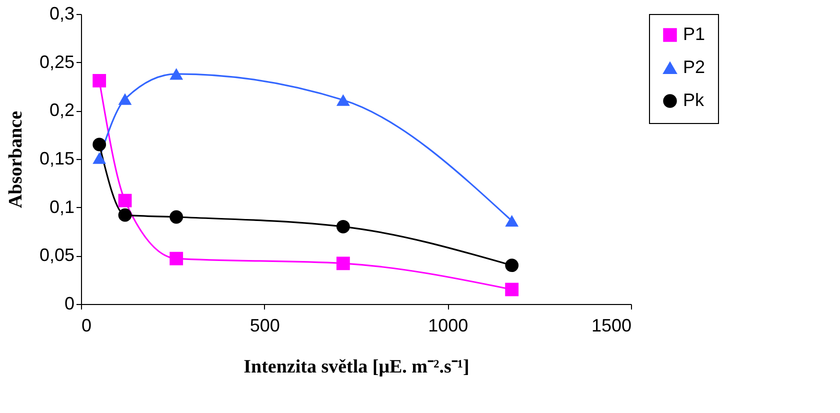  Describe the element at coordinates (61, 110) in the screenshot. I see `y-tick-label: 0,2` at that location.